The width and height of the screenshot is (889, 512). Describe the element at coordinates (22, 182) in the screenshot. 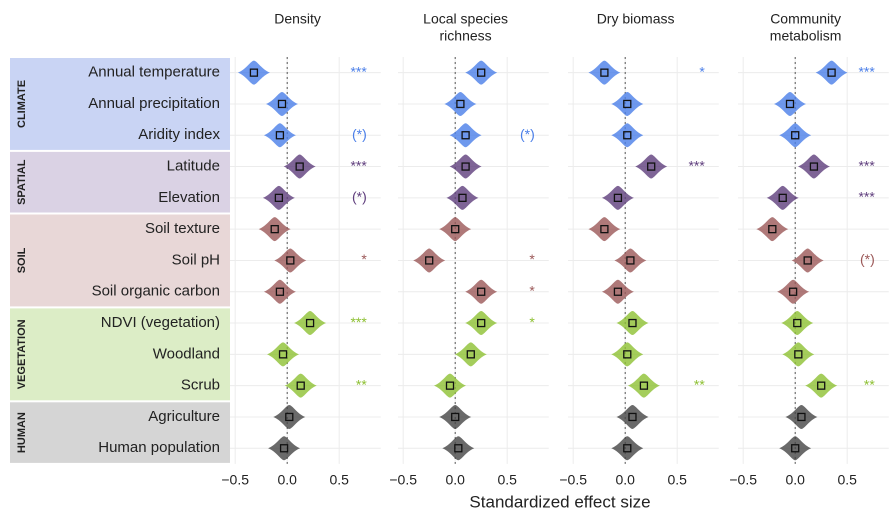

I see `group-label: SPATIAL` at that location.